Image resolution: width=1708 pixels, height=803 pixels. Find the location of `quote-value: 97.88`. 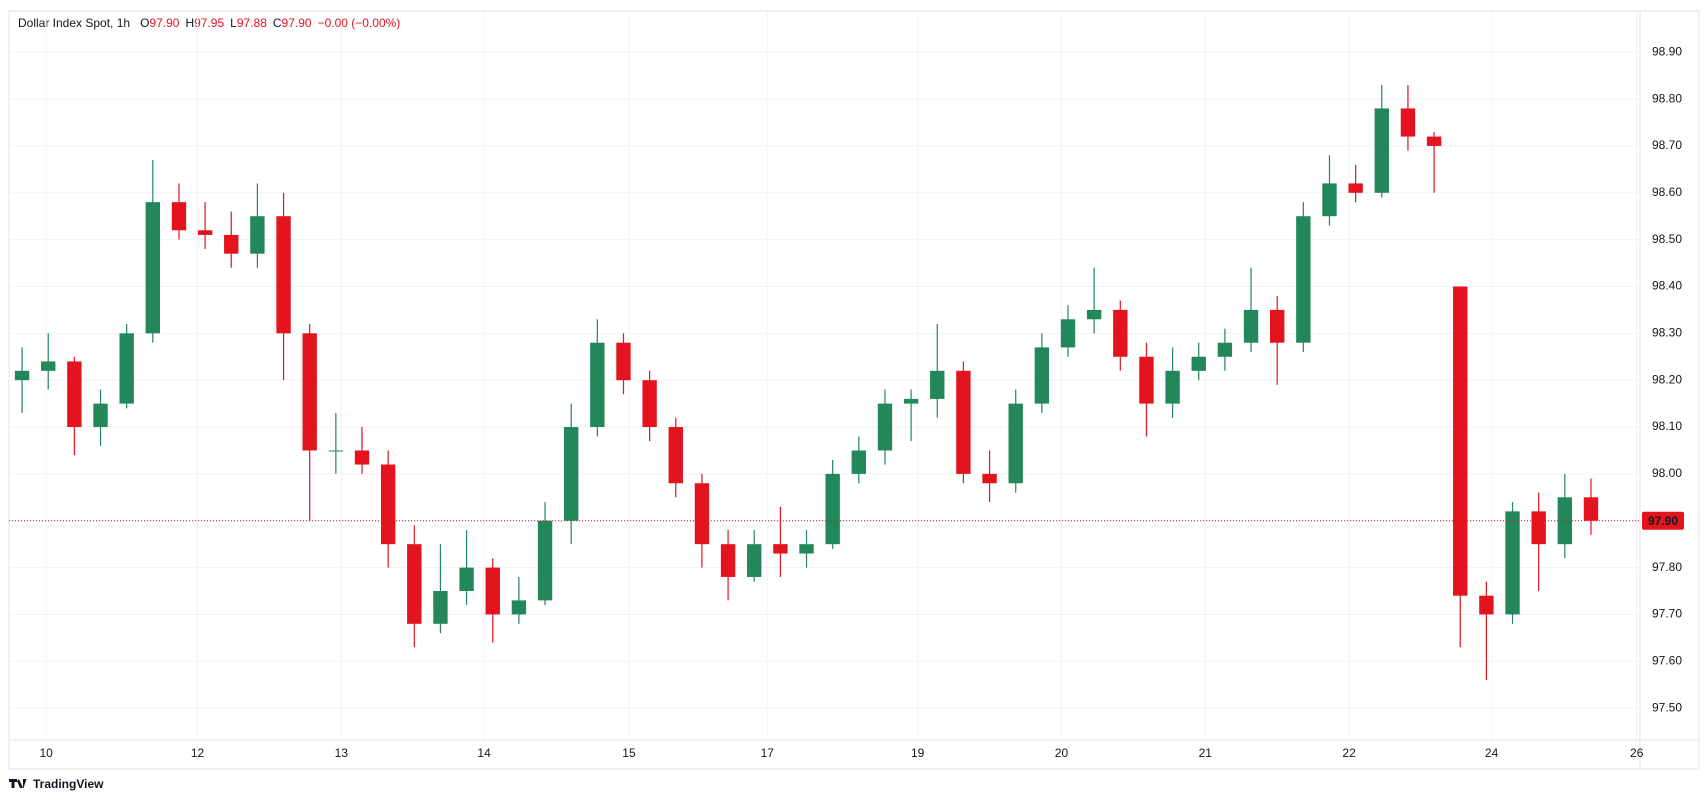

quote-value: 97.88 is located at coordinates (252, 23).